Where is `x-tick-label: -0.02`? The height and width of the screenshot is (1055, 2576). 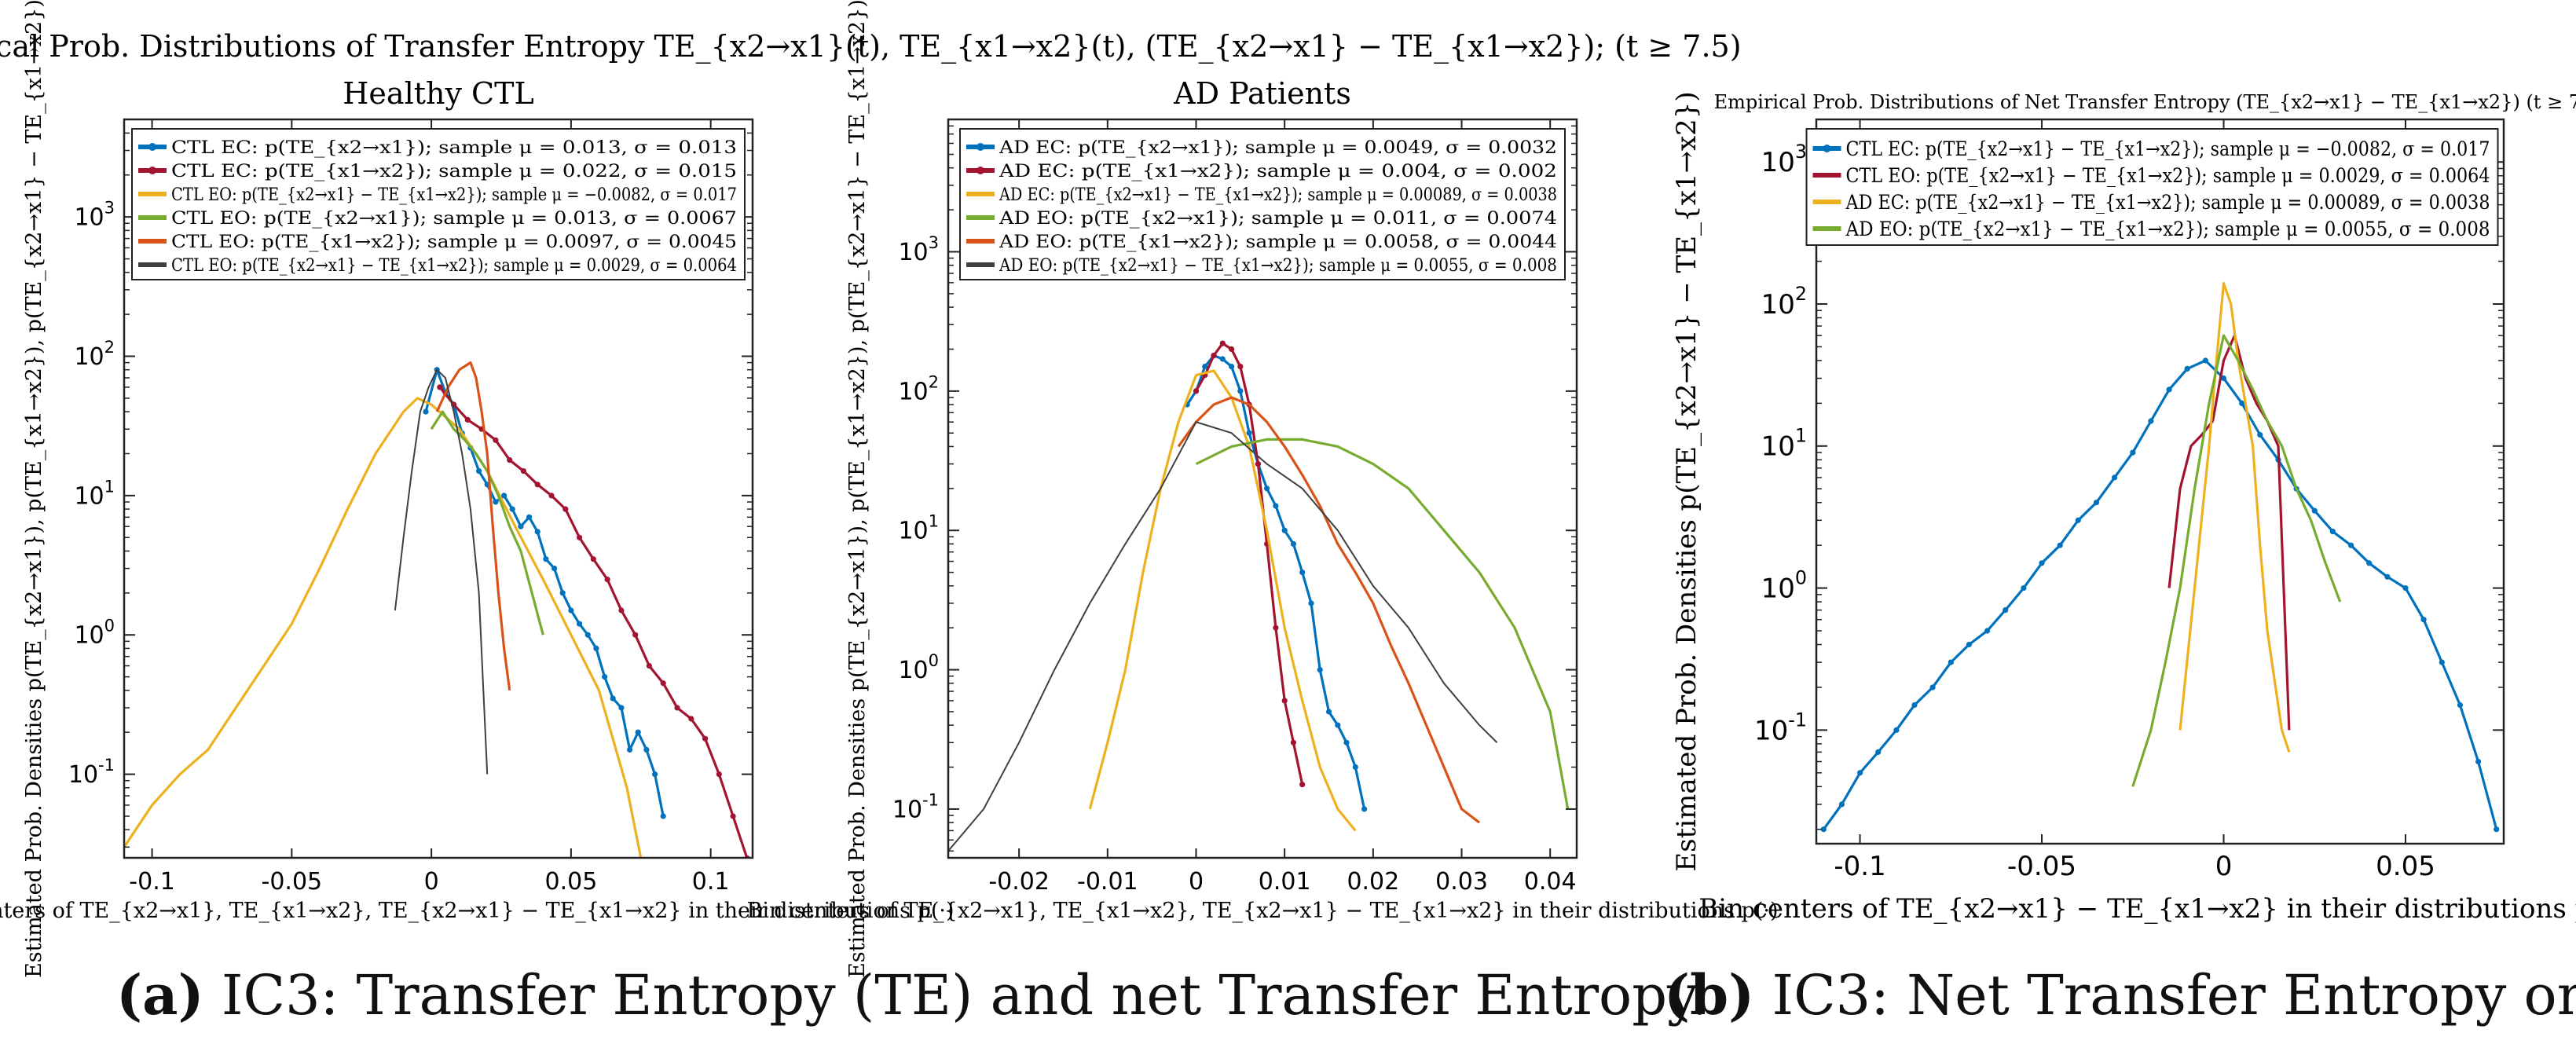
x-tick-label: -0.02 is located at coordinates (1019, 882).